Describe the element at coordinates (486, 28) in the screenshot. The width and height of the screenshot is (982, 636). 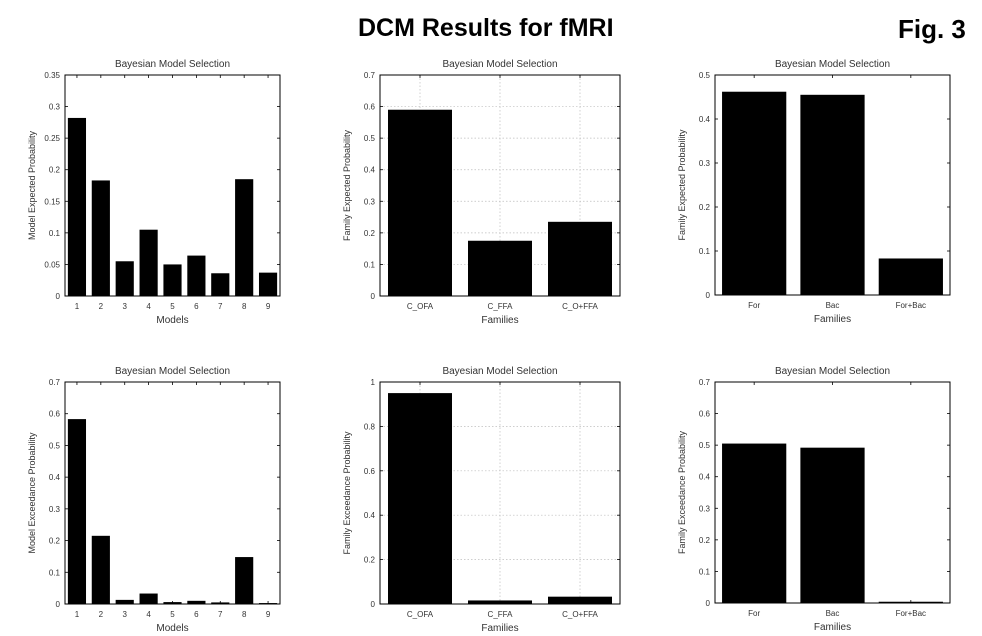
I see `figure-title: DCM Results for fMRI` at that location.